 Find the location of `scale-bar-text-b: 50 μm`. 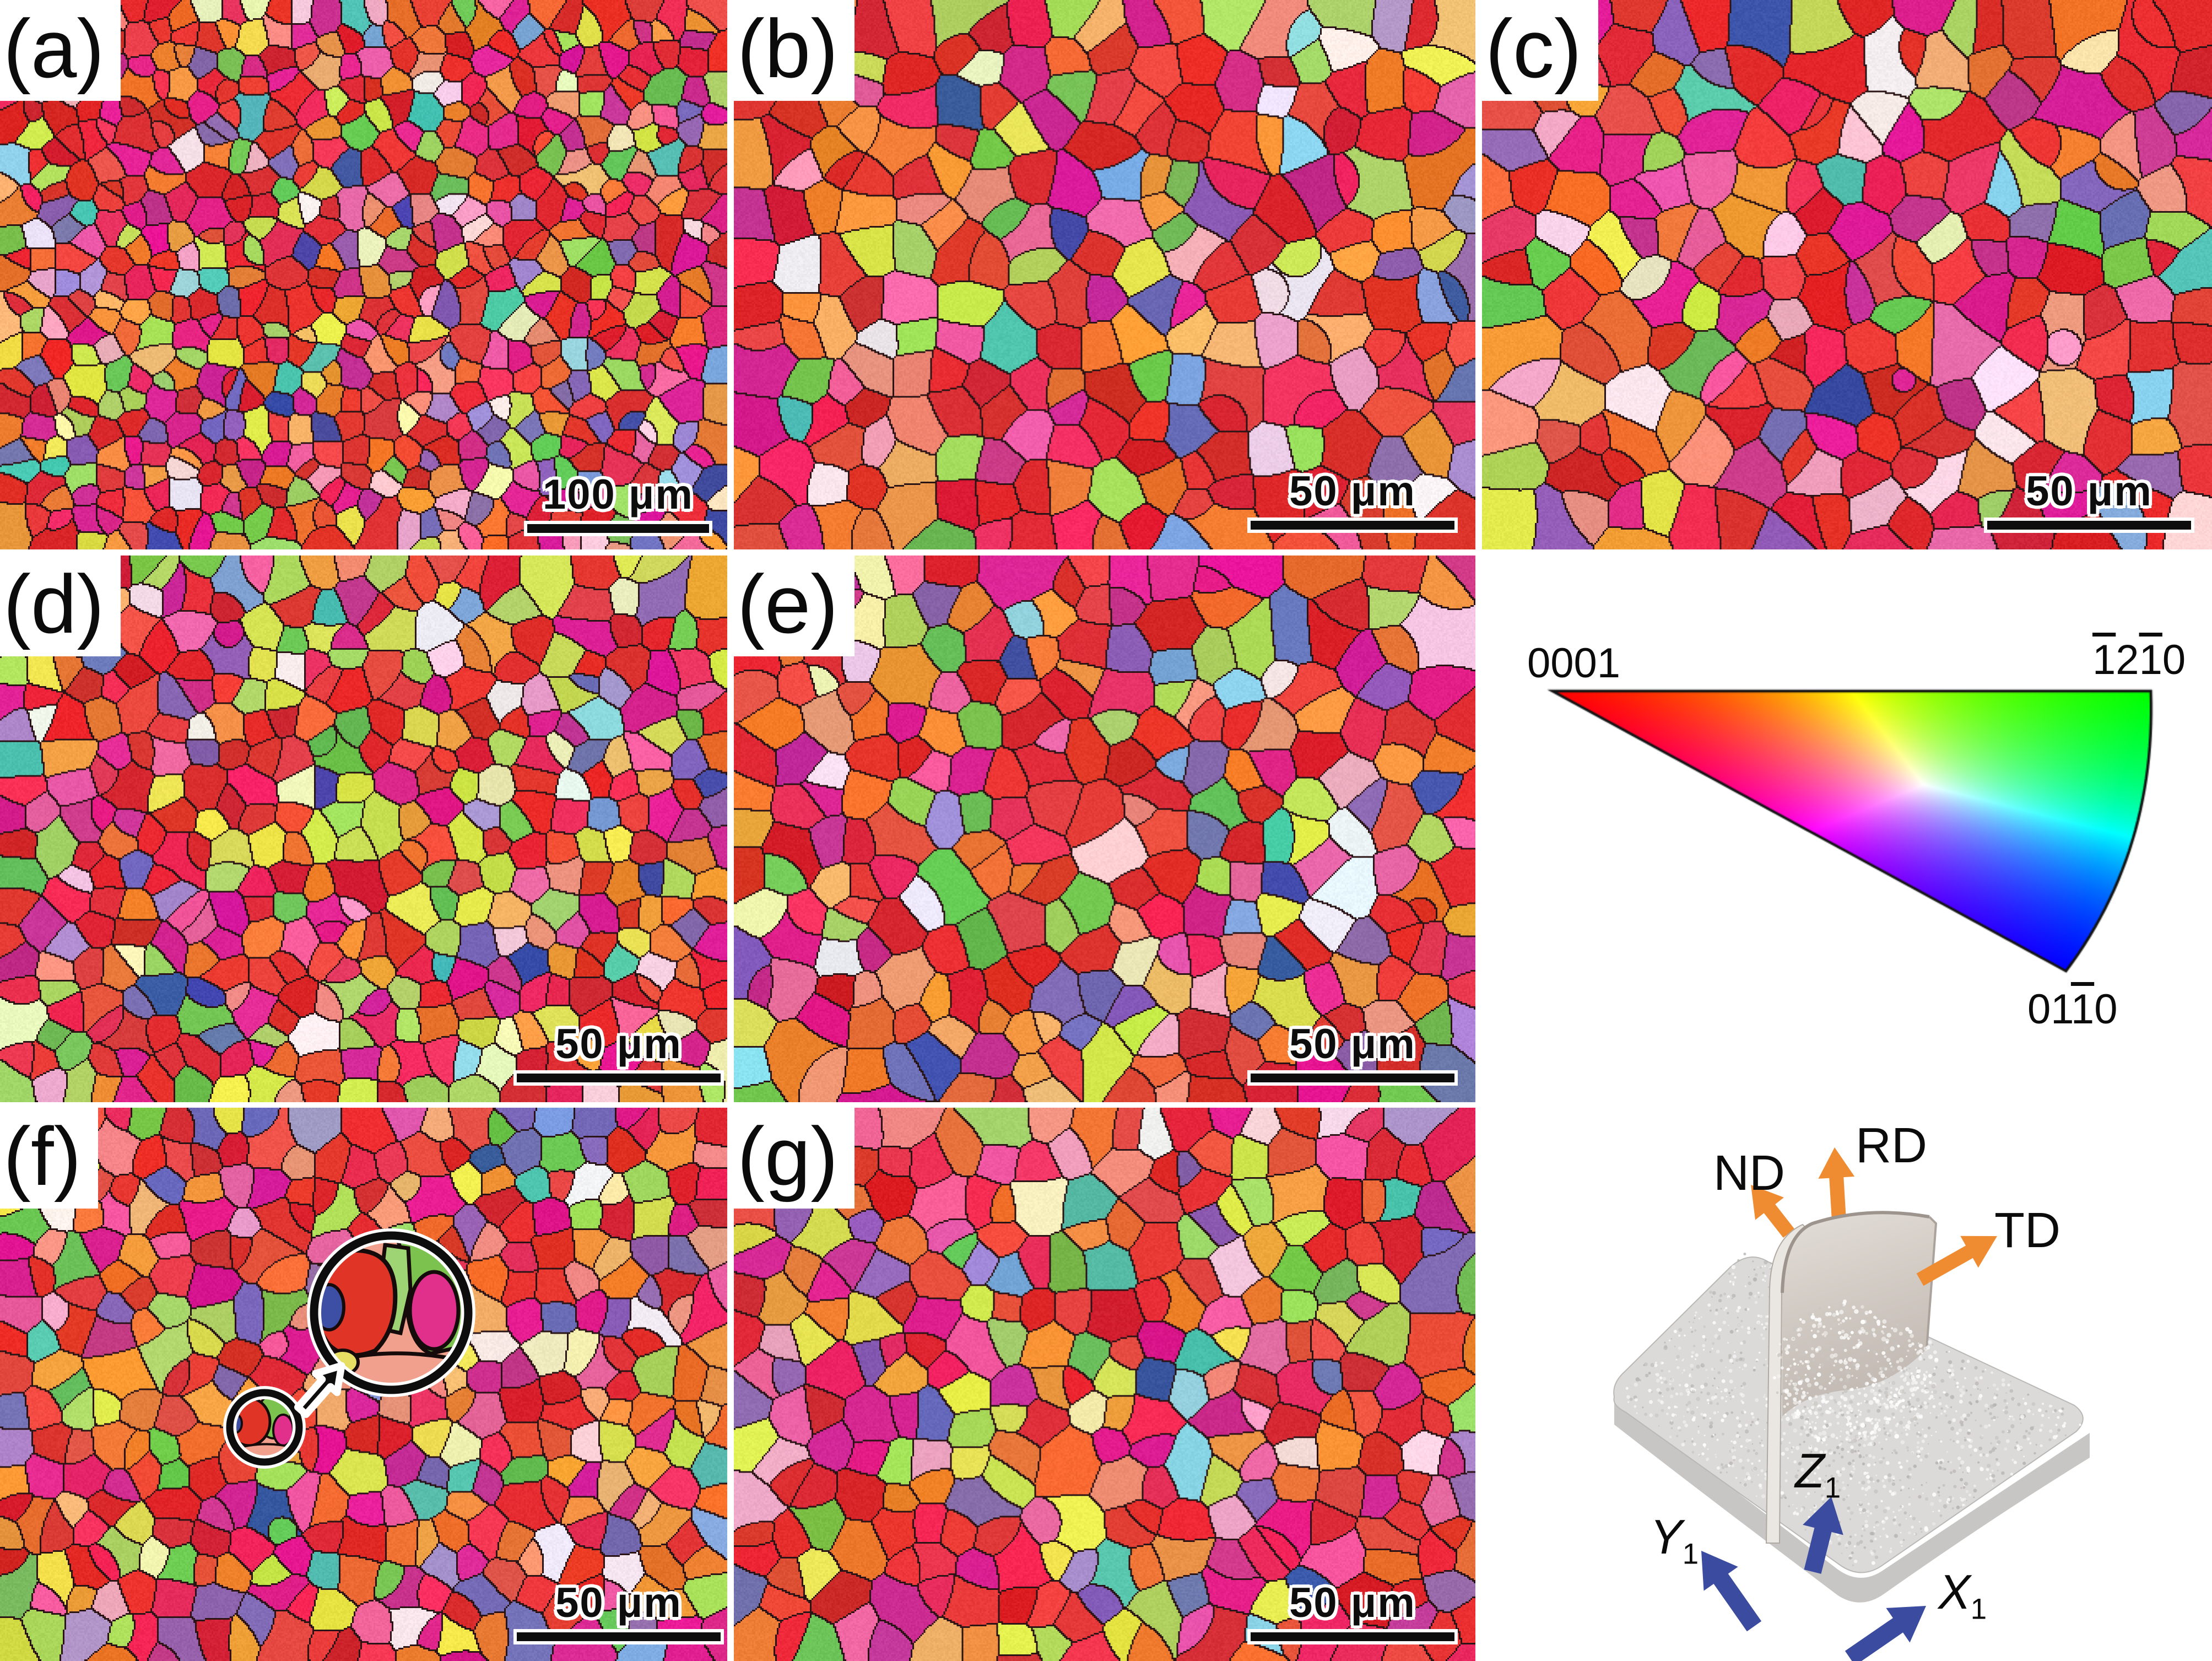

scale-bar-text-b: 50 μm is located at coordinates (1352, 491).